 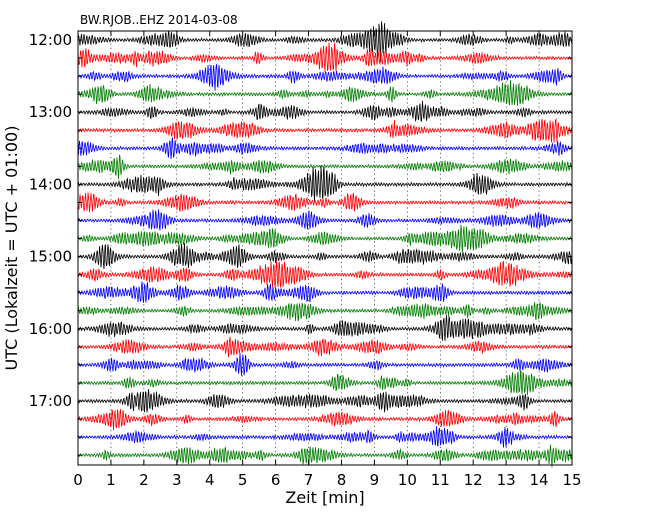 What do you see at coordinates (342, 480) in the screenshot?
I see `x-tick-label: 8` at bounding box center [342, 480].